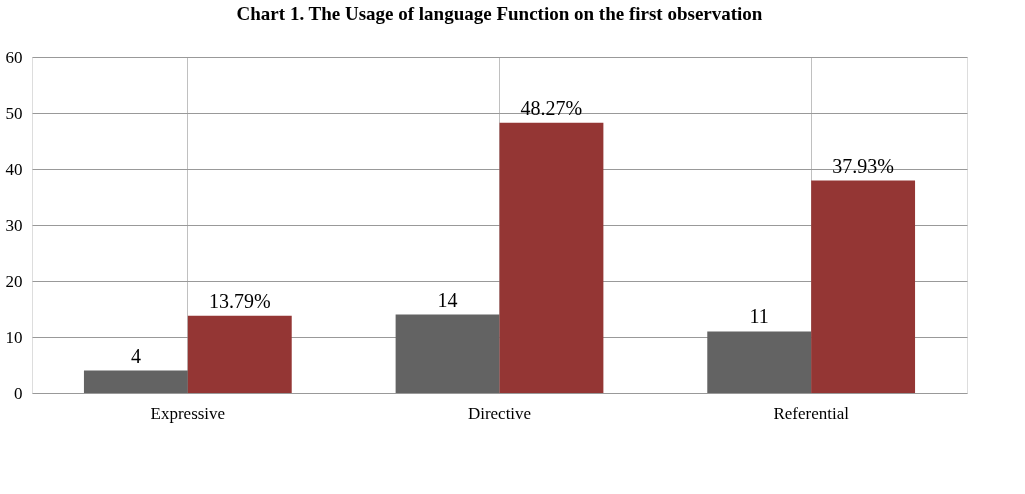  Describe the element at coordinates (14, 225) in the screenshot. I see `y-tick-label: 30` at that location.